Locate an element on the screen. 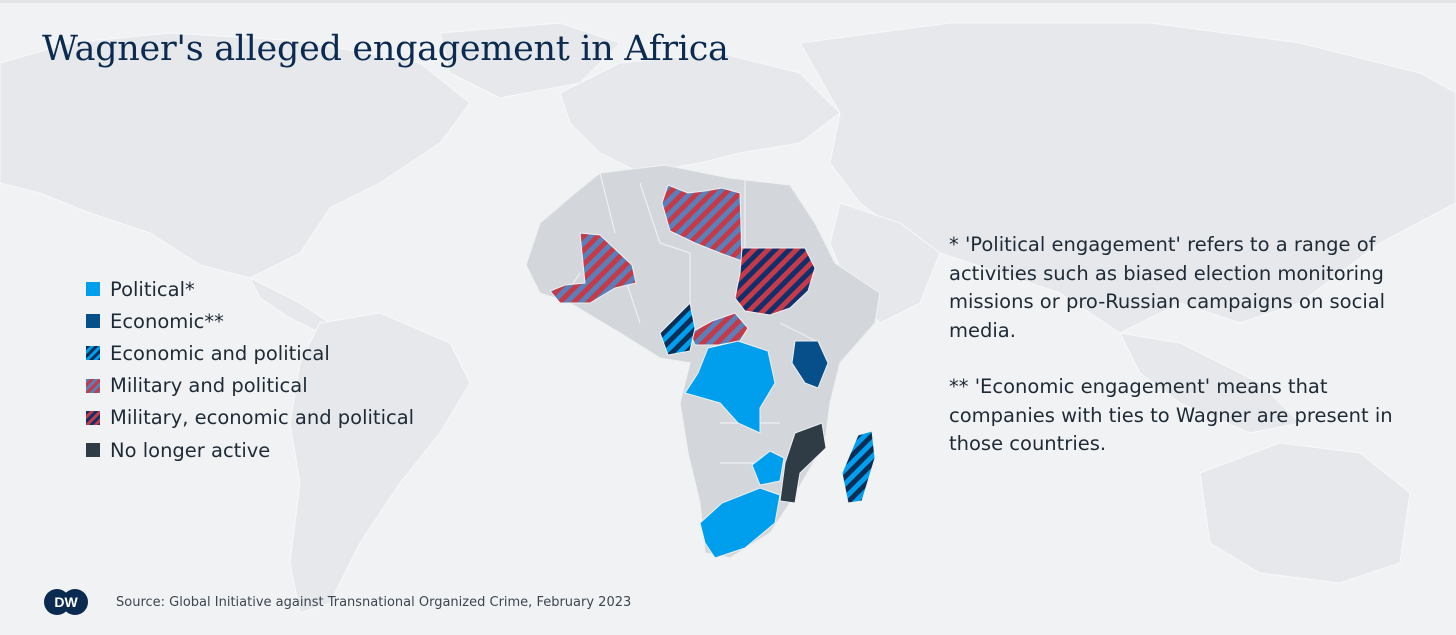  australia is located at coordinates (1305, 513).